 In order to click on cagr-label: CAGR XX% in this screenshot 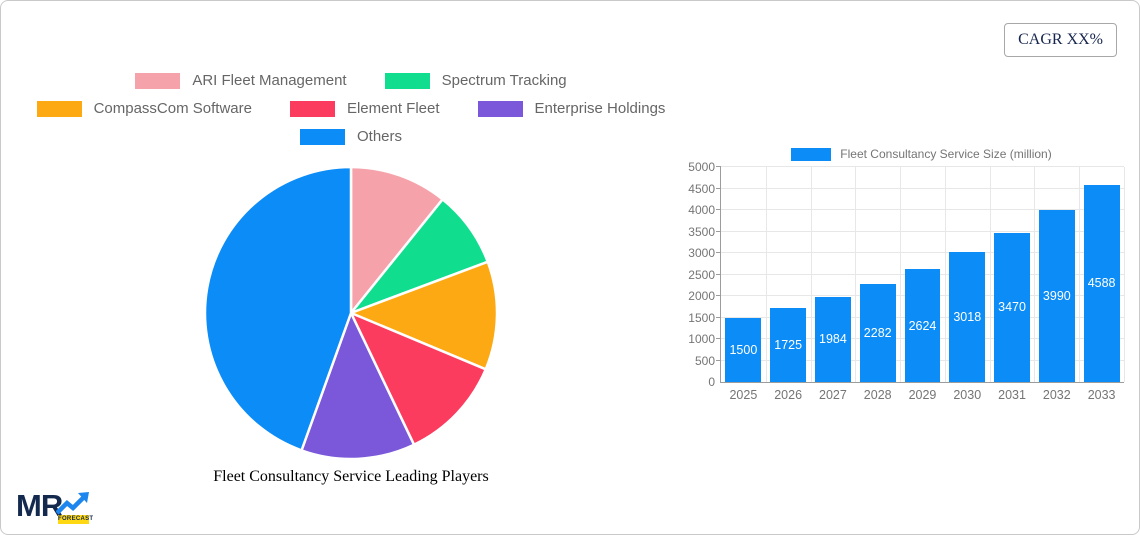, I will do `click(1060, 39)`.